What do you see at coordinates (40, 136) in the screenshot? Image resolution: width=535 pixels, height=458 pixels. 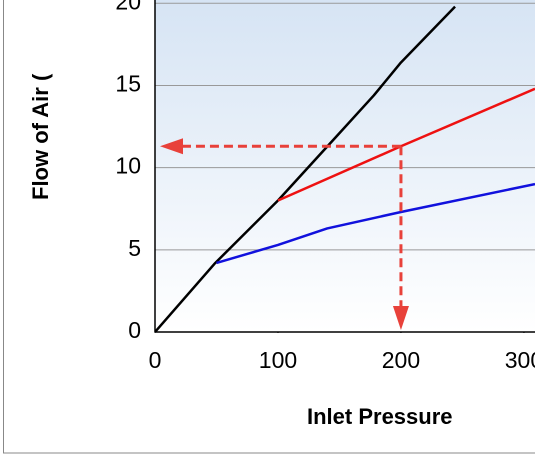 I see `y-axis-label: Flow of Air (` at bounding box center [40, 136].